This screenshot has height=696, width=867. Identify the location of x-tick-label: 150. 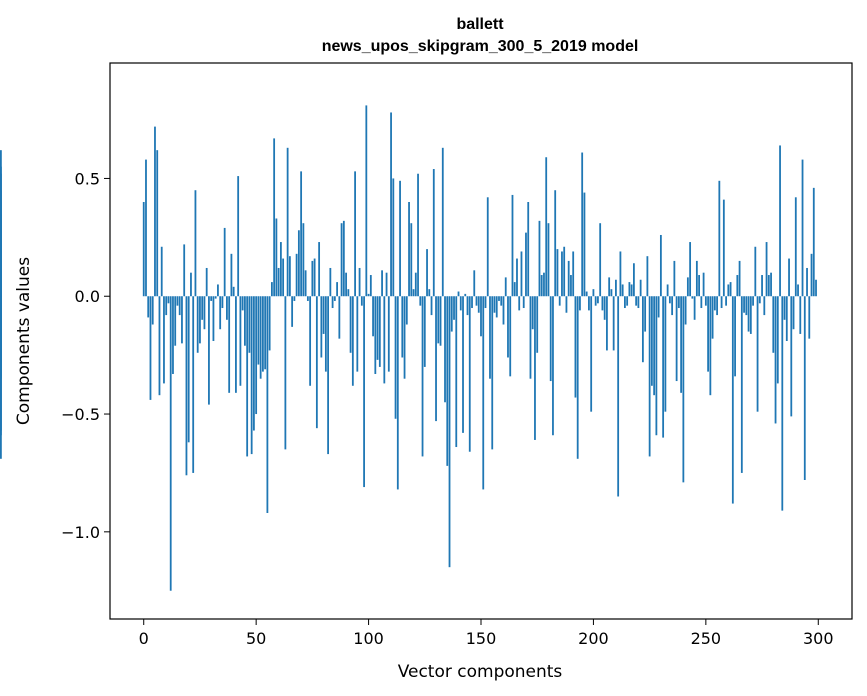
(481, 638).